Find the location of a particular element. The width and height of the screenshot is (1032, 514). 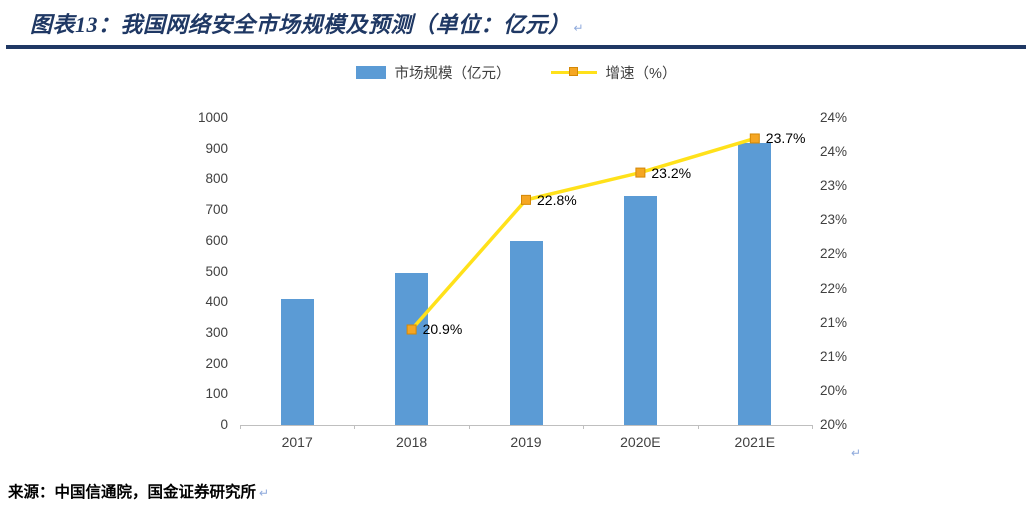

growth-point-label: 23.2% is located at coordinates (671, 172).